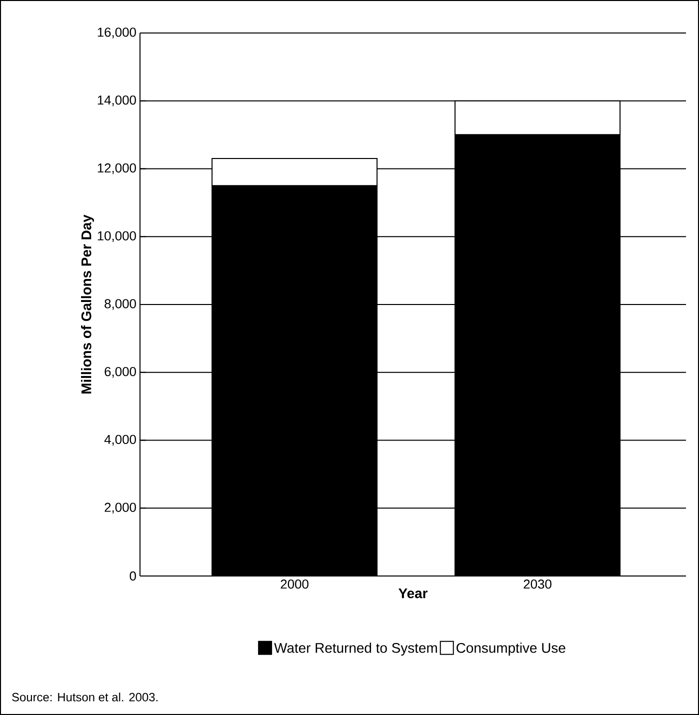 This screenshot has height=715, width=699. What do you see at coordinates (294, 584) in the screenshot?
I see `x-tick-label: 2000` at bounding box center [294, 584].